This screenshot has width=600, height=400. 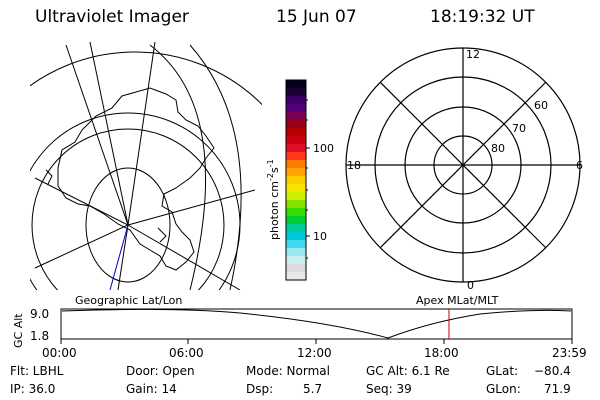 I want to click on right-panel-label: Apex MLat/MLT, so click(x=457, y=300).